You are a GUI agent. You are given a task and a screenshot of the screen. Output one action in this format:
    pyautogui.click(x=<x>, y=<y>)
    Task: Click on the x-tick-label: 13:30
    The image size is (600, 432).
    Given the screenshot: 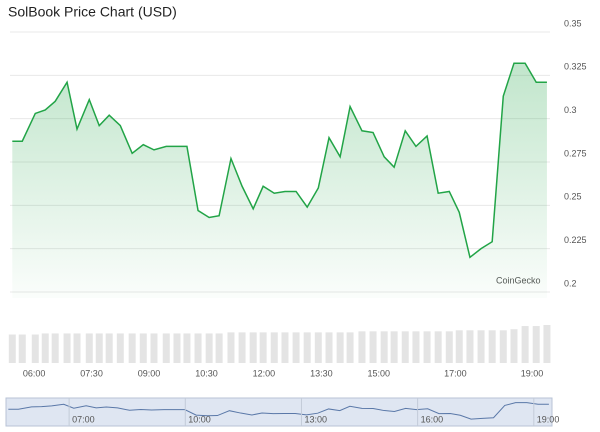 What is the action you would take?
    pyautogui.click(x=321, y=373)
    